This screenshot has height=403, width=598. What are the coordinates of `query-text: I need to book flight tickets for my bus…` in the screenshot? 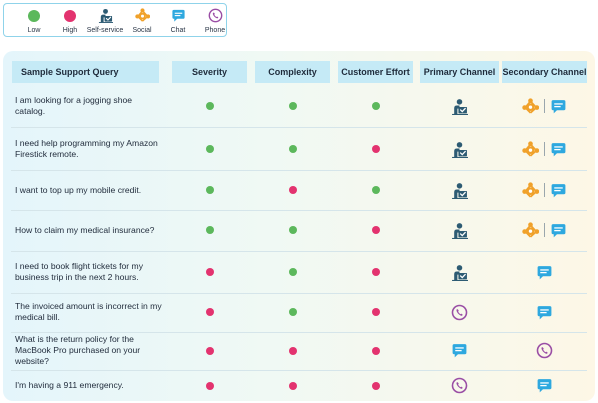 It's located at (79, 271).